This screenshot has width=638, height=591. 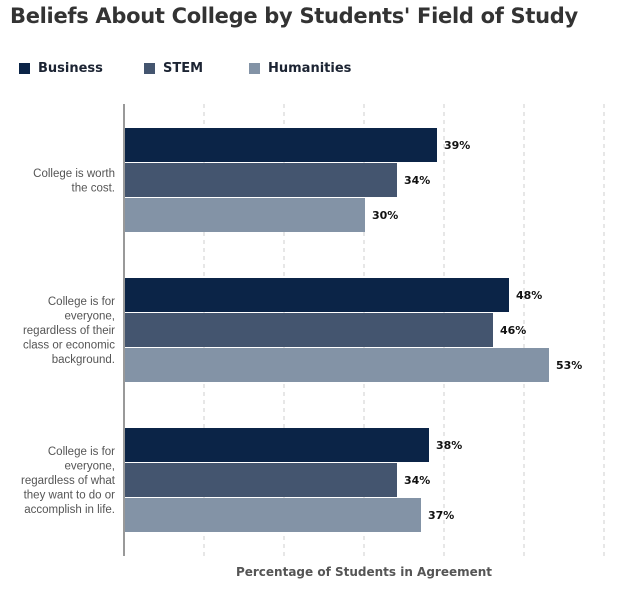 I want to click on category-label-line: accomplish in life., so click(x=69, y=510).